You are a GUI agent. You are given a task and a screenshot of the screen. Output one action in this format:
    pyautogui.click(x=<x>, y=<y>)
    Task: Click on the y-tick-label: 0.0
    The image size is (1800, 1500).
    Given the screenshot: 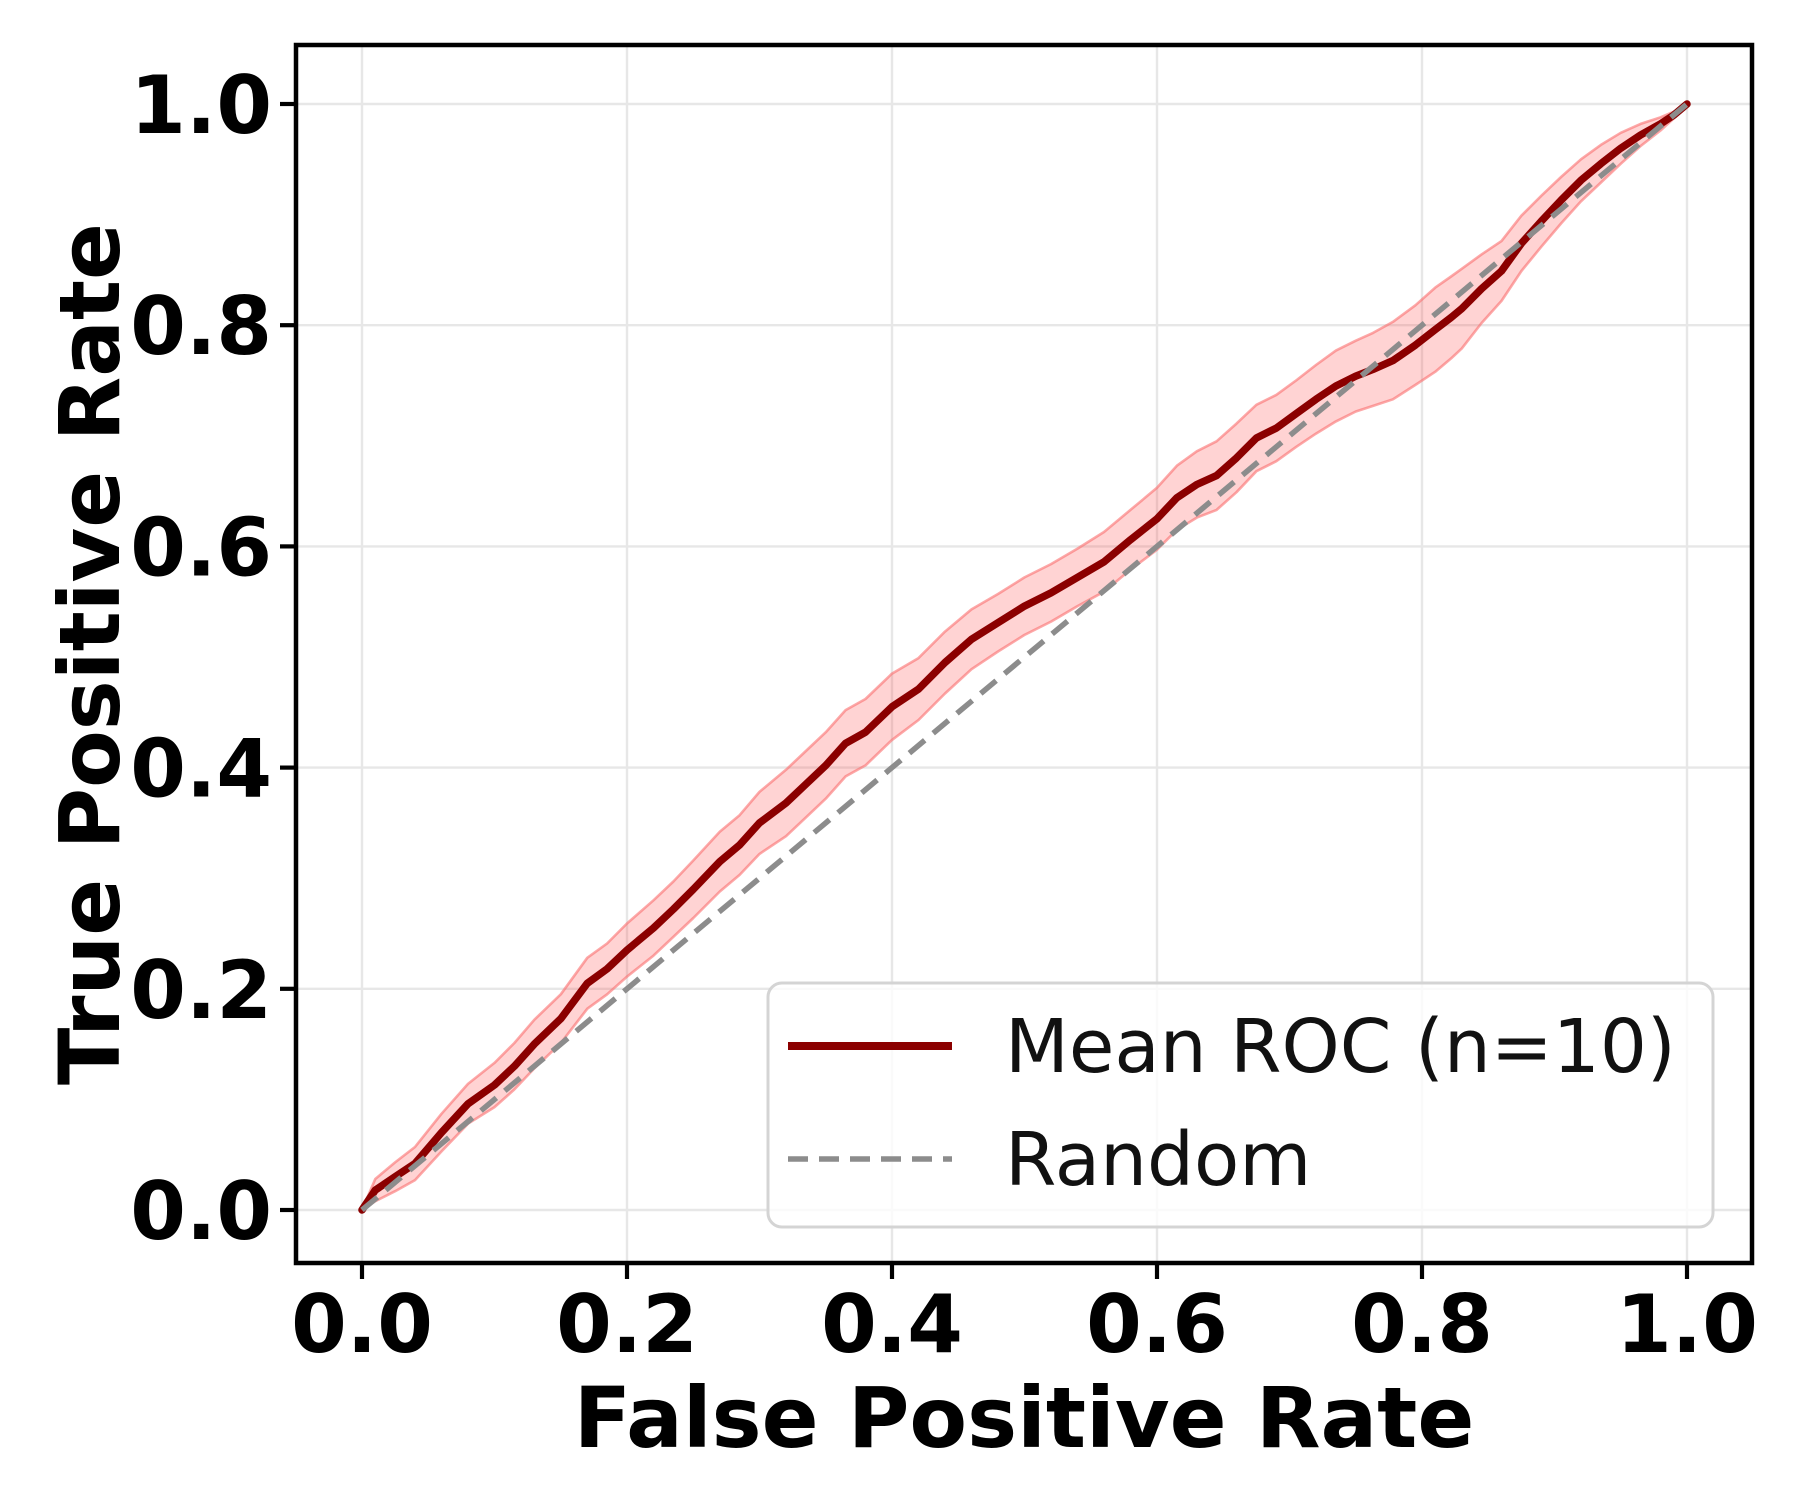 What is the action you would take?
    pyautogui.click(x=201, y=1211)
    